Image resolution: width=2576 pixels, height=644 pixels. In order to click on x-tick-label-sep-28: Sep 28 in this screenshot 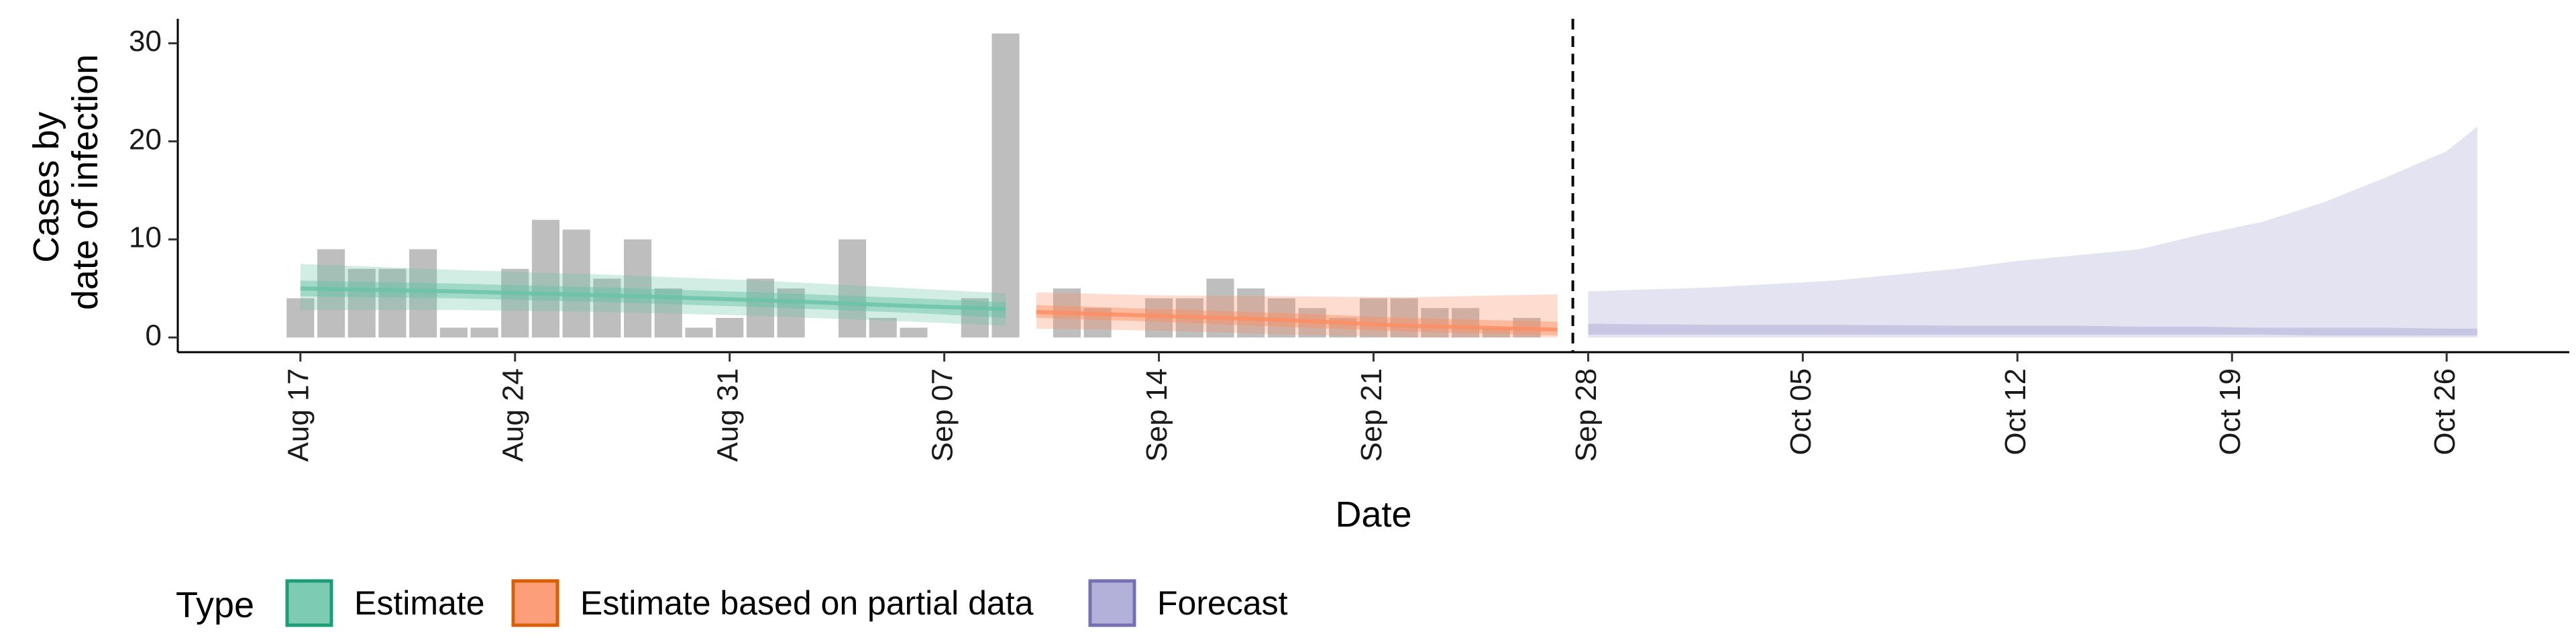, I will do `click(1586, 415)`.